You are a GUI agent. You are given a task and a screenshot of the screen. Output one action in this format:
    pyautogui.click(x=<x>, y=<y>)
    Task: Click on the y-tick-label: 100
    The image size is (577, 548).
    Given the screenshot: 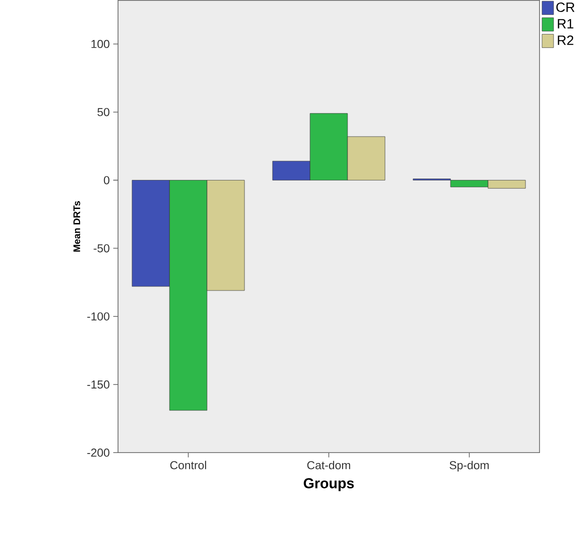 What is the action you would take?
    pyautogui.click(x=100, y=44)
    